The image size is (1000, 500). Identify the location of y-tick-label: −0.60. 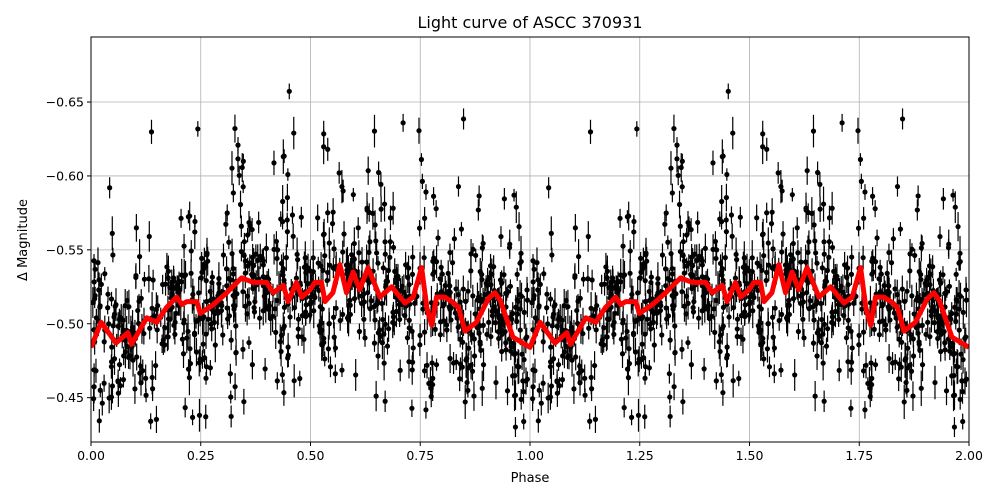
(65, 175).